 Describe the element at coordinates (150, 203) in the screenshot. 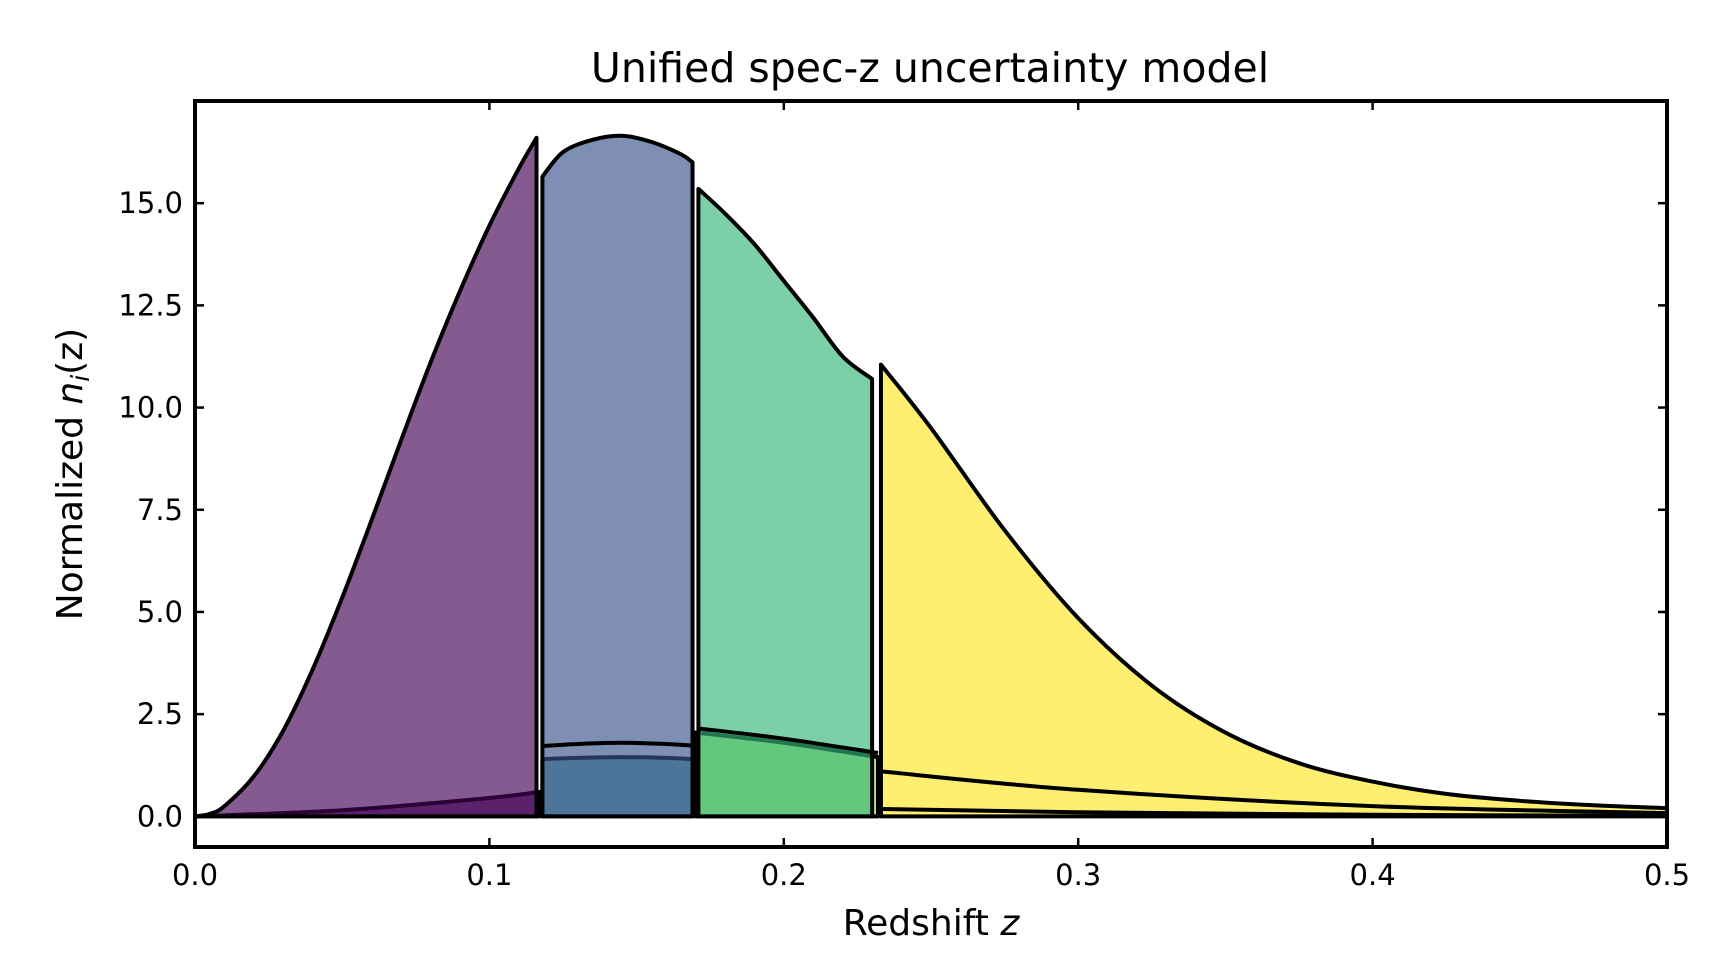

I see `y-tick-label: 15.0` at that location.